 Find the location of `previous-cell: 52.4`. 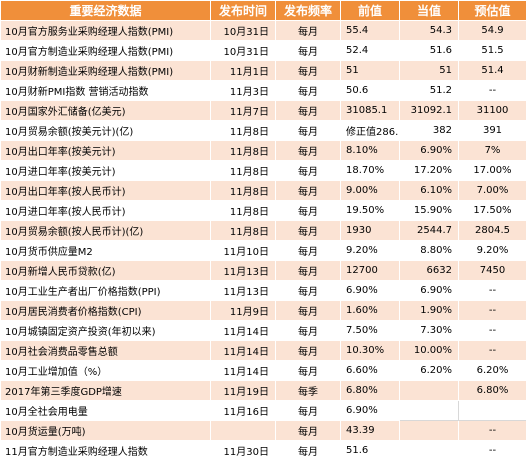

previous-cell: 52.4 is located at coordinates (370, 50).